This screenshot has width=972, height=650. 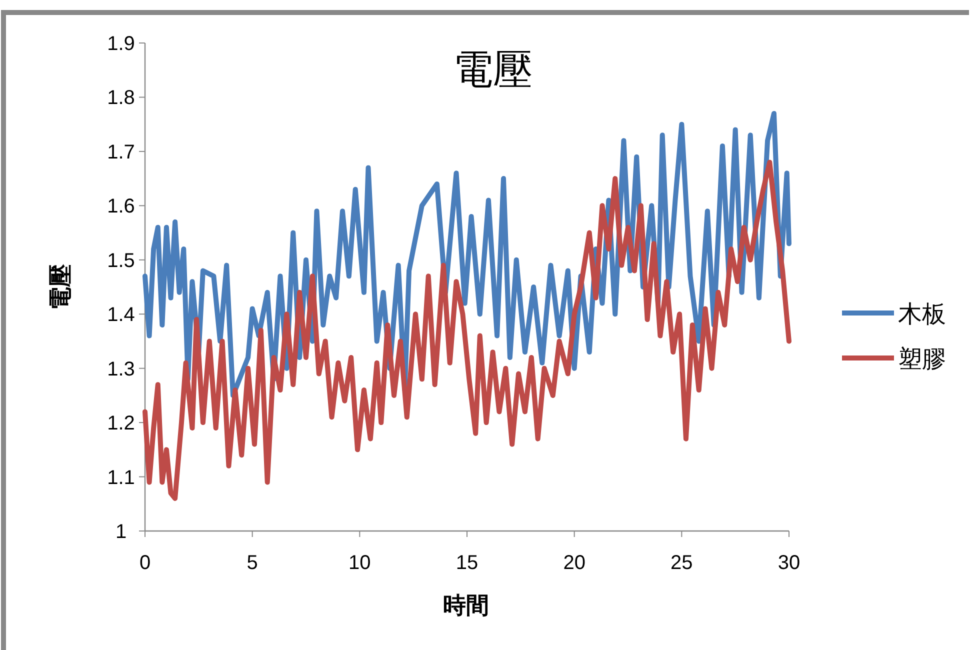 What do you see at coordinates (574, 563) in the screenshot?
I see `x-tick-label: 20` at bounding box center [574, 563].